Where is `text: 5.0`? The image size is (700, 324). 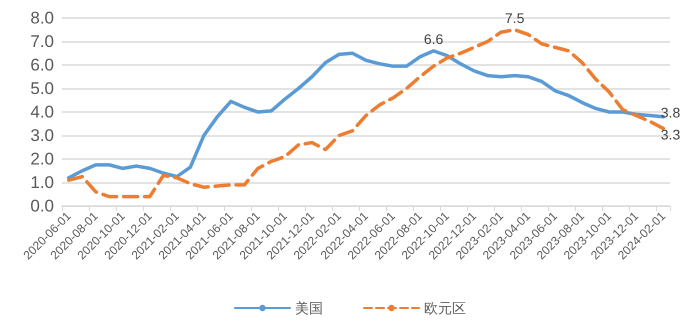
text: 5.0 is located at coordinates (42, 88).